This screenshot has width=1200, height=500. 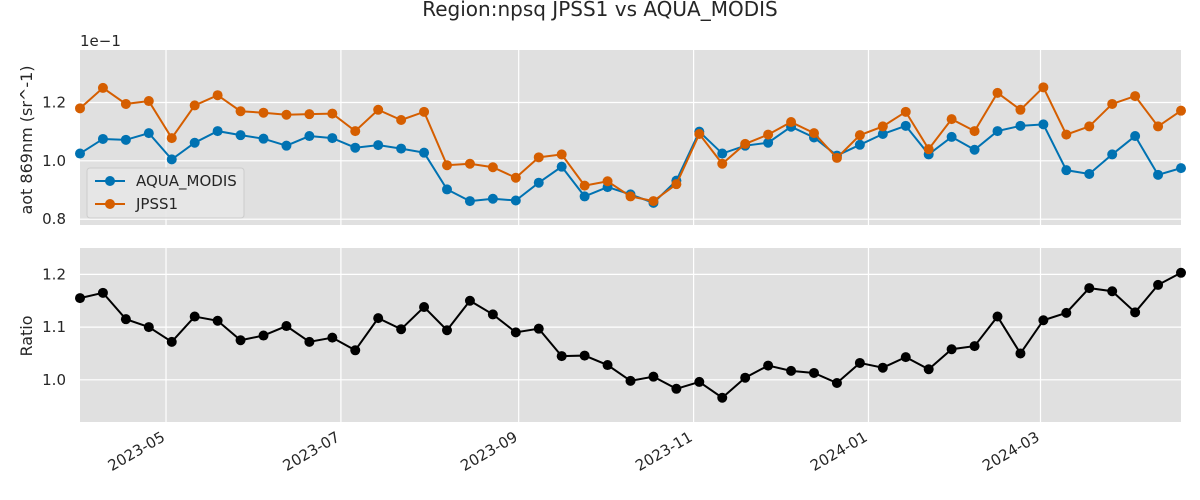 What do you see at coordinates (488, 451) in the screenshot?
I see `x-tick-label: 2023-09` at bounding box center [488, 451].